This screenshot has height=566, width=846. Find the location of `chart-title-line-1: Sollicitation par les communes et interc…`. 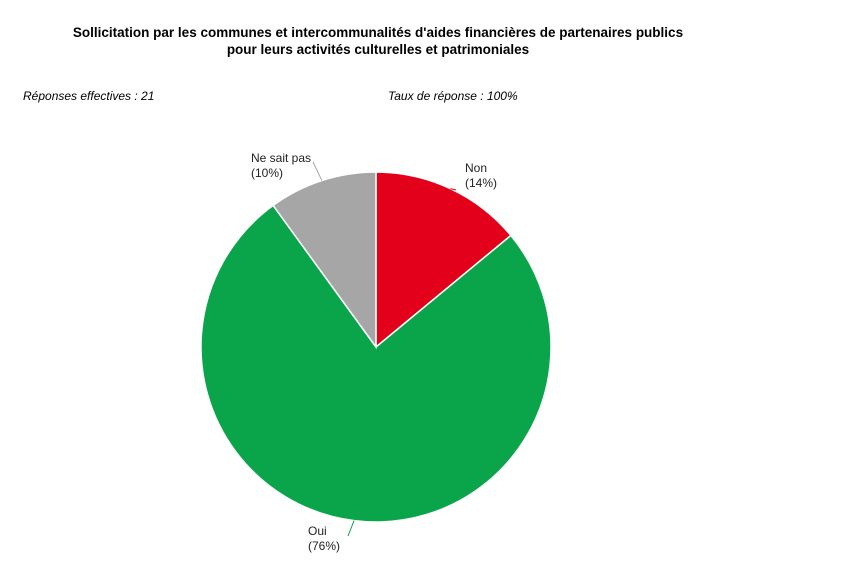

chart-title-line-1: Sollicitation par les communes et interc… is located at coordinates (378, 32).